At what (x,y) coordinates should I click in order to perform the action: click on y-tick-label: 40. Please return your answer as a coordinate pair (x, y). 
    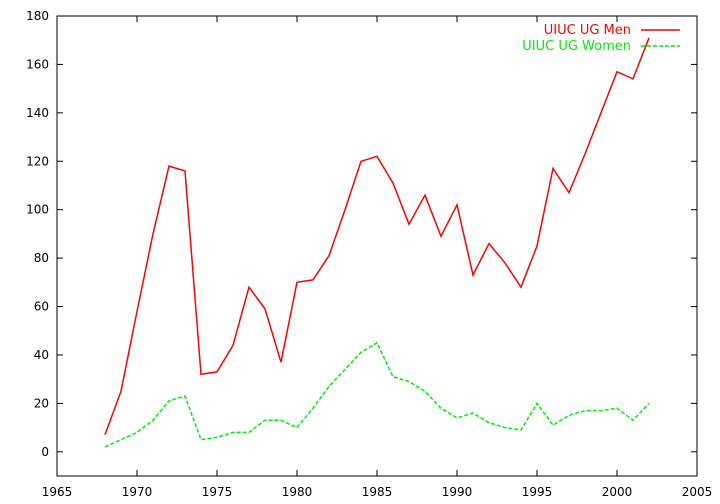
    Looking at the image, I should click on (41, 355).